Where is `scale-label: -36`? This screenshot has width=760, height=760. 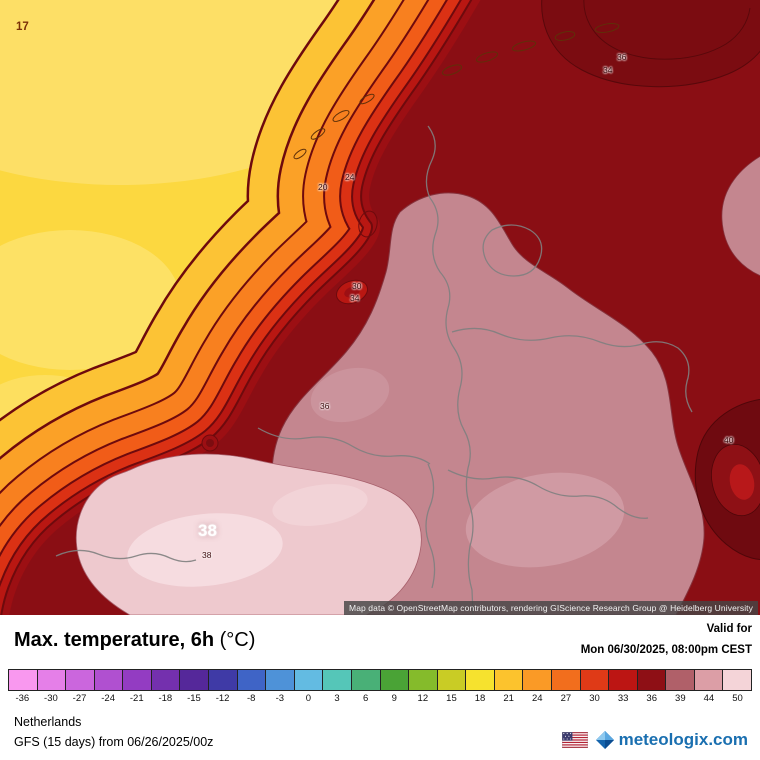 scale-label: -36 is located at coordinates (22, 699).